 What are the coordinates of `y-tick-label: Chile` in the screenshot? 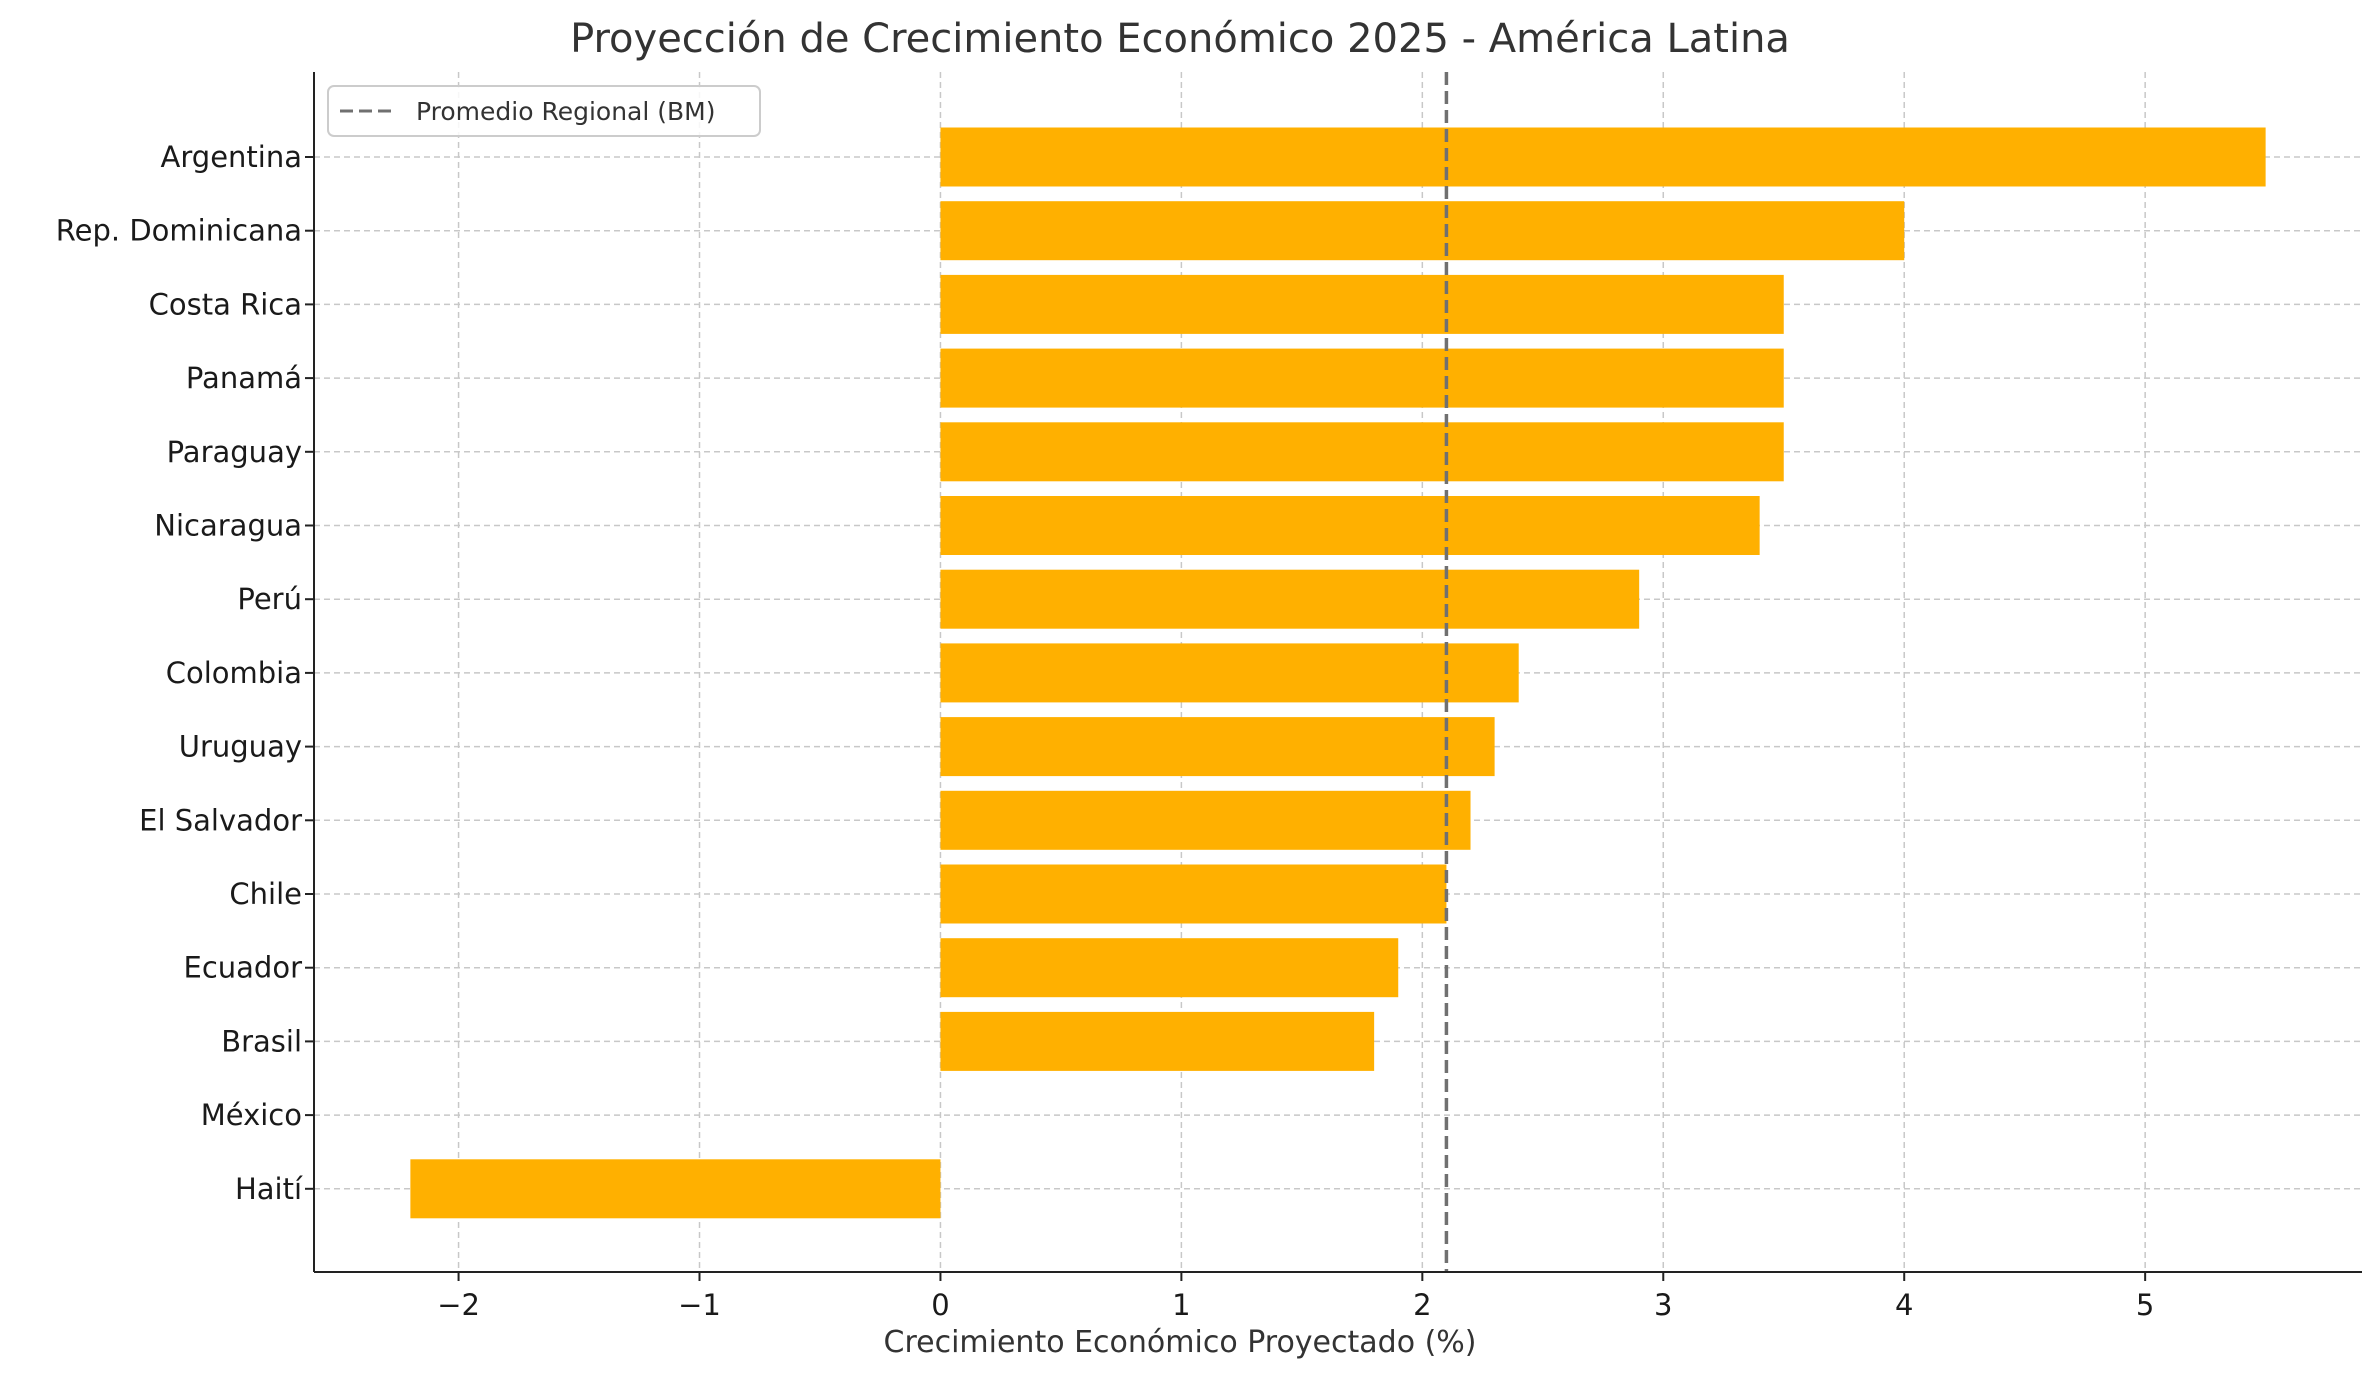 It's located at (265, 894).